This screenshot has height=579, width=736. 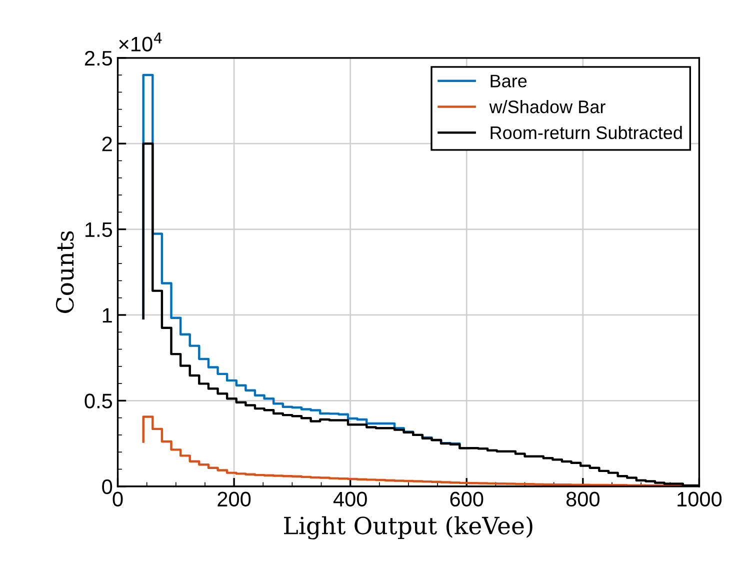 What do you see at coordinates (117, 499) in the screenshot?
I see `x-tick-label: 0` at bounding box center [117, 499].